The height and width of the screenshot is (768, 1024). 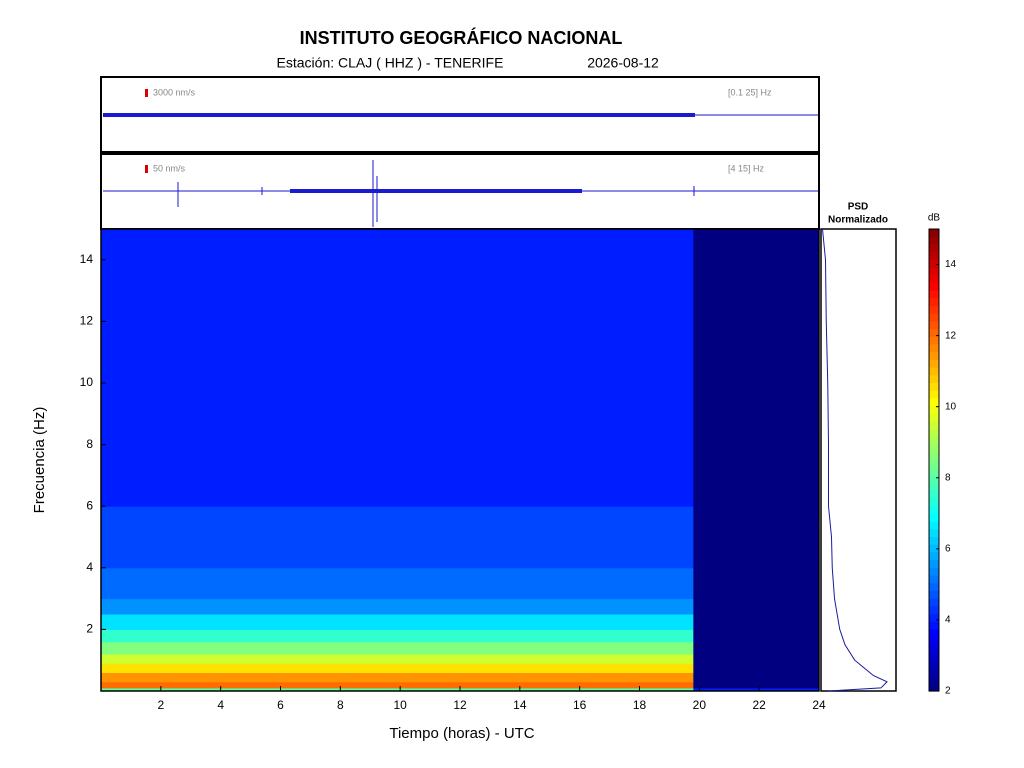 I want to click on x-tick-label: 10, so click(x=400, y=705).